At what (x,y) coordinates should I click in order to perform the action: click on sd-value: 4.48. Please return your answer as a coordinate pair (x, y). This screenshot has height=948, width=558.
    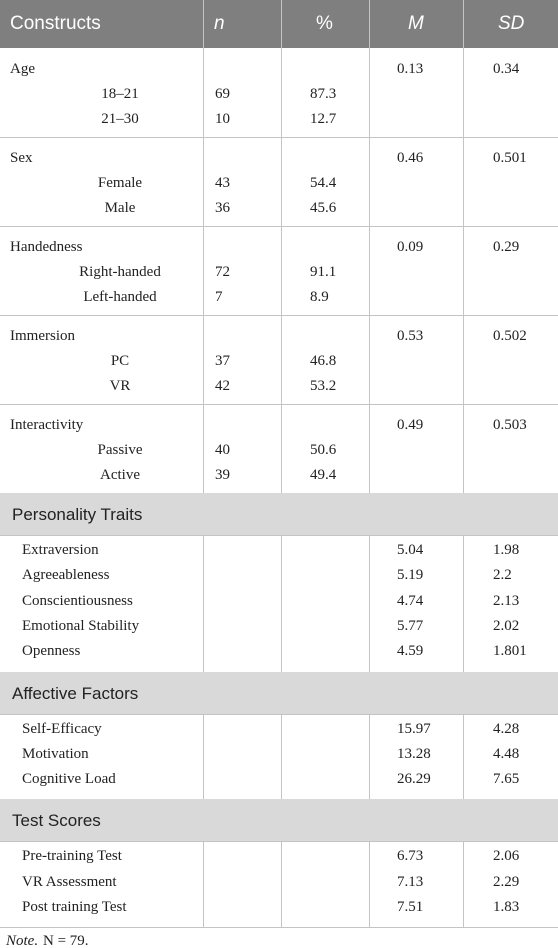
    Looking at the image, I should click on (506, 753).